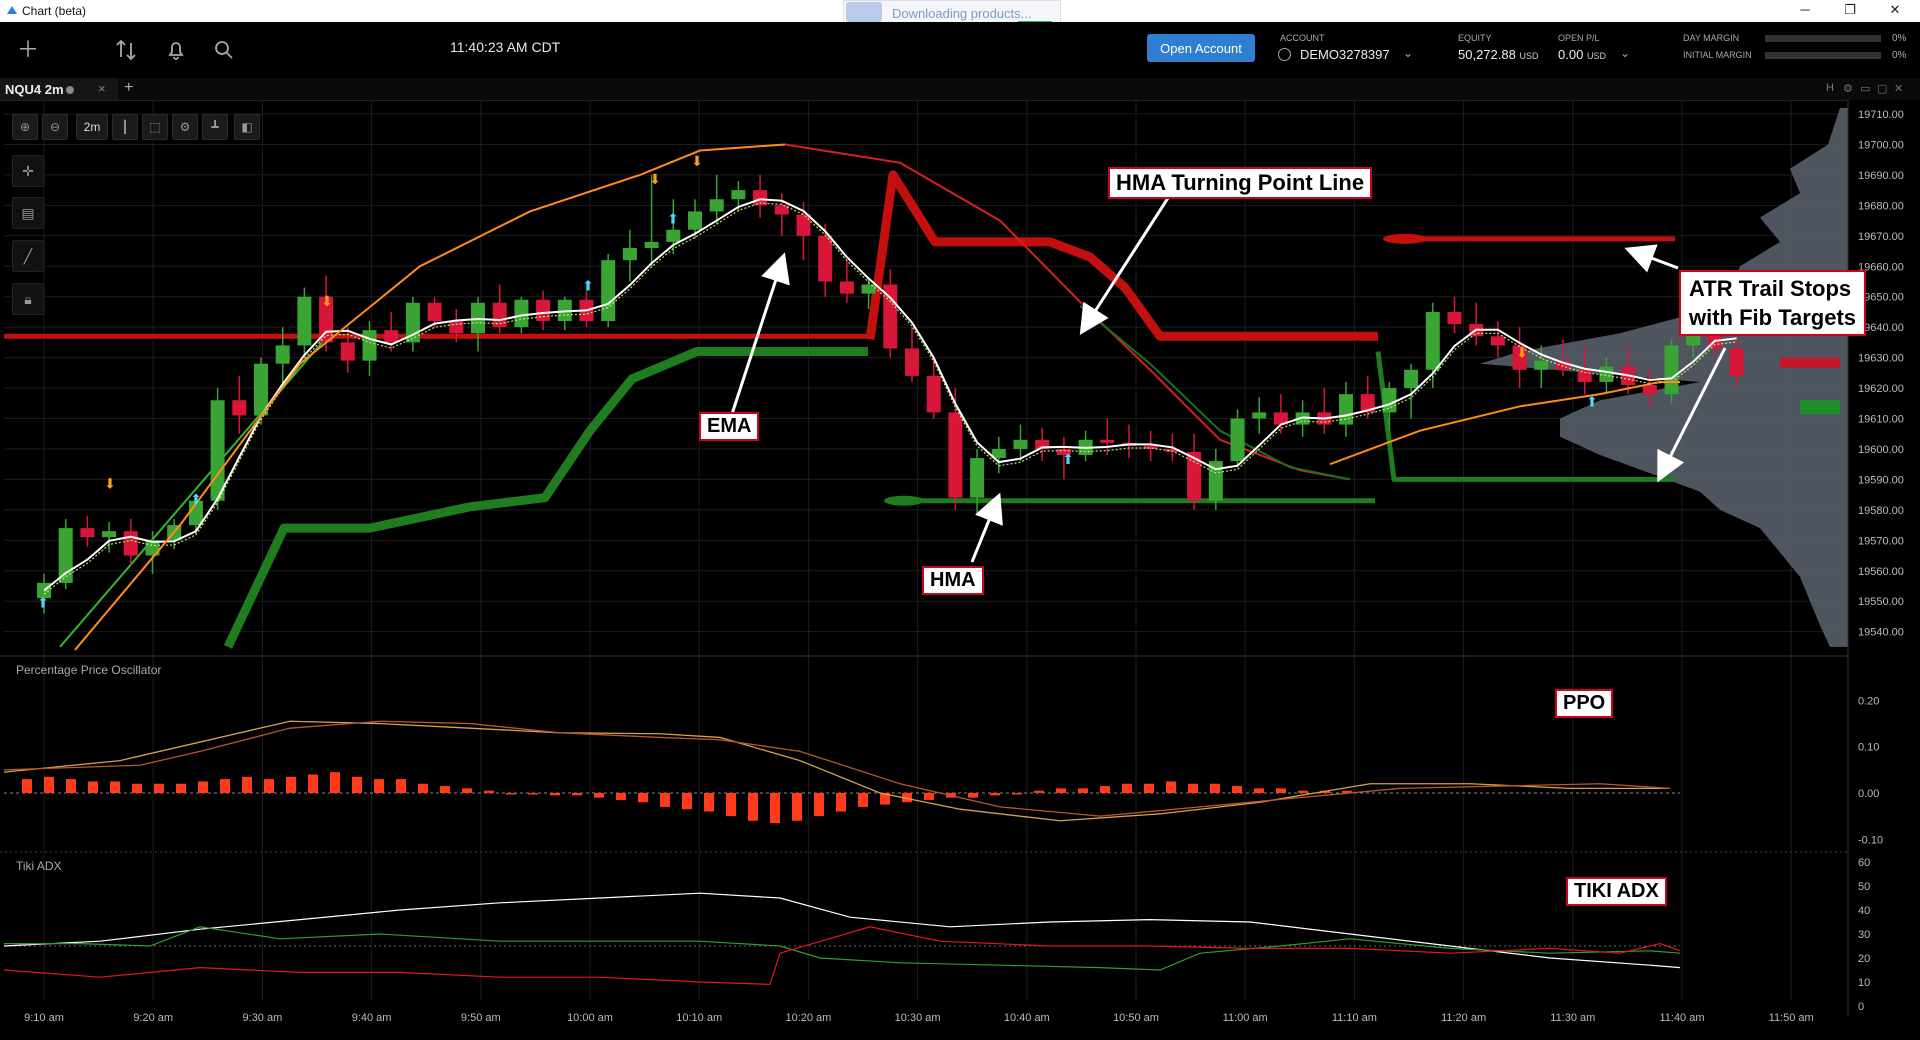  I want to click on y-axis-tick-label: 19550.00, so click(1881, 602).